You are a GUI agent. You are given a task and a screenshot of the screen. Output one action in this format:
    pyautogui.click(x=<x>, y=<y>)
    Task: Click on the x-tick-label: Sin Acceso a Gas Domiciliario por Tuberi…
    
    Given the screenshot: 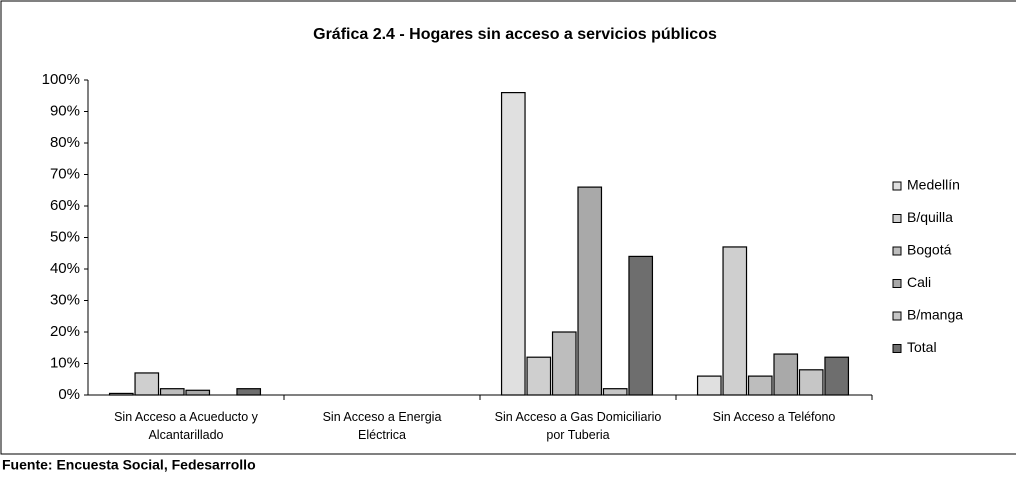 What is the action you would take?
    pyautogui.click(x=578, y=426)
    